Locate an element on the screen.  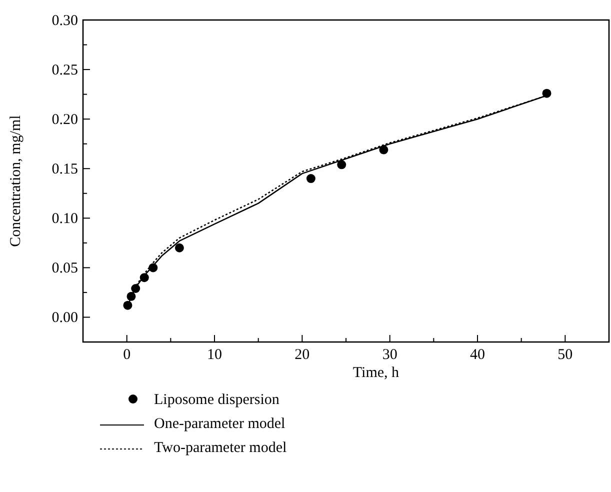
legend-label: One-parameter model is located at coordinates (220, 424).